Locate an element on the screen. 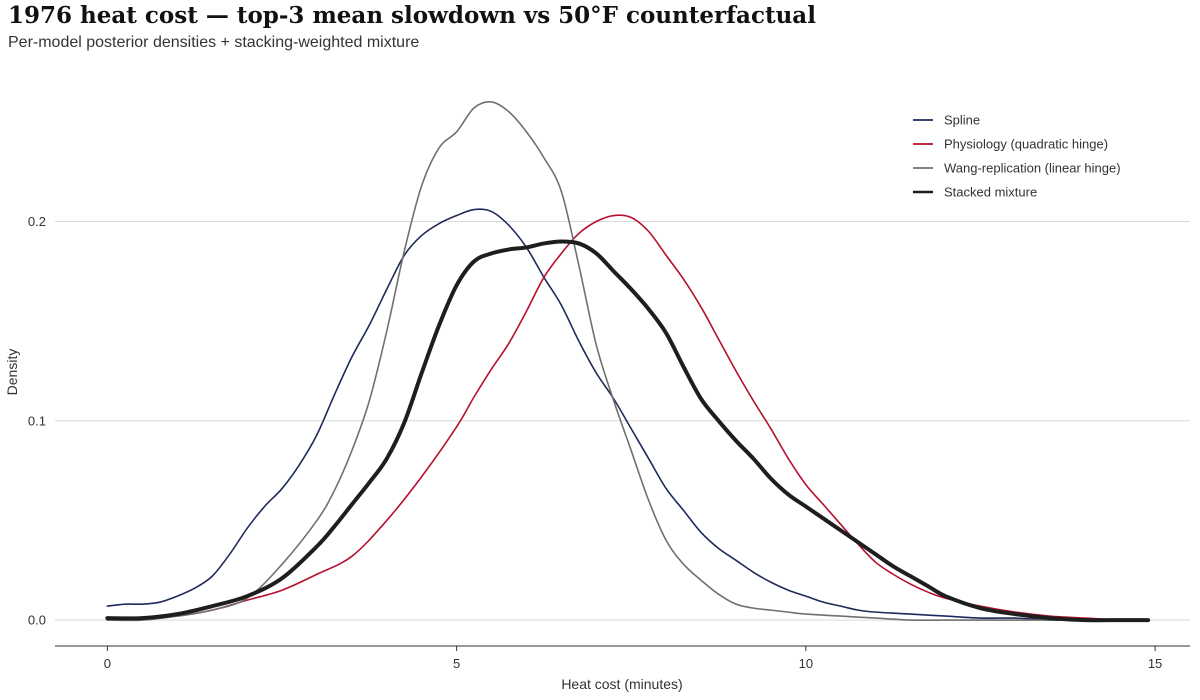 The height and width of the screenshot is (700, 1200). legend-label-spline: Spline is located at coordinates (962, 120).